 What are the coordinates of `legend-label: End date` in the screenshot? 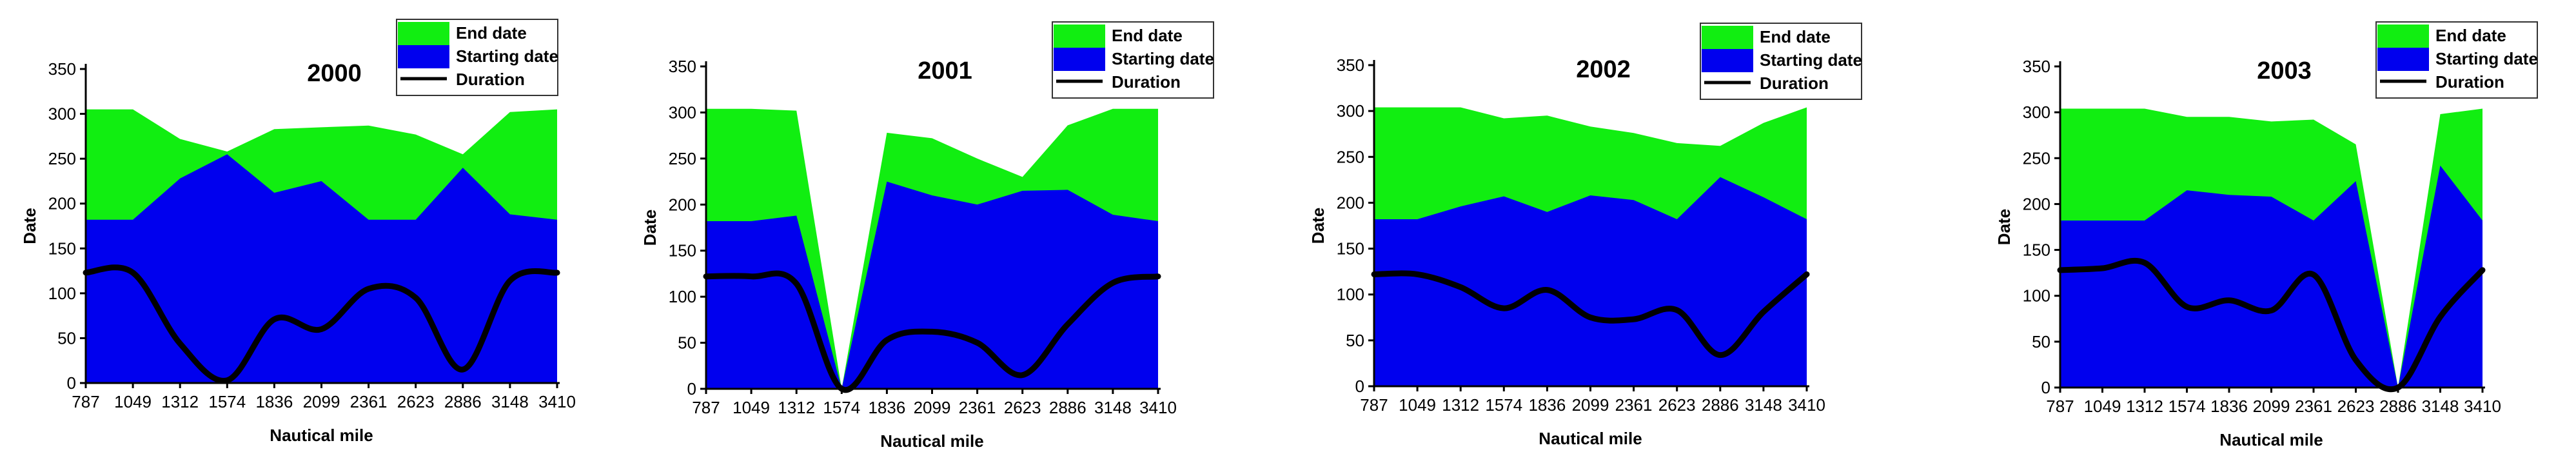 It's located at (491, 33).